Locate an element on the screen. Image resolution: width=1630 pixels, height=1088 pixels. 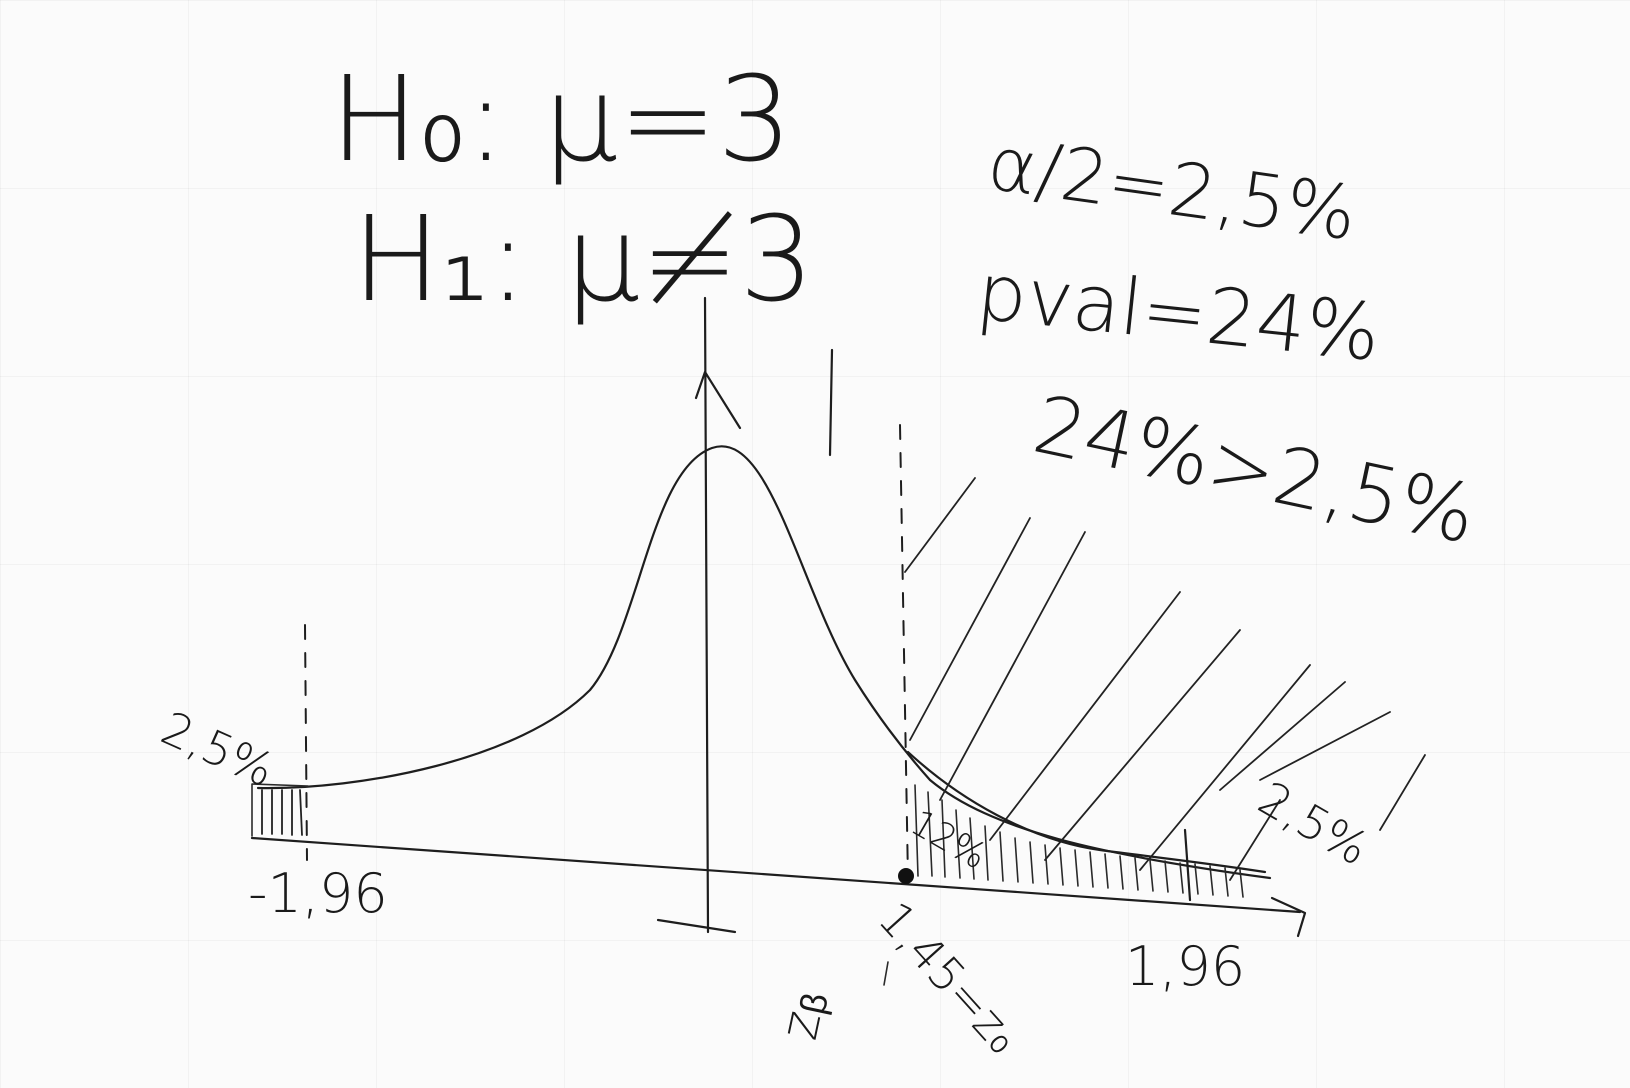
left-tail-pct-label: 2,5% is located at coordinates (218, 749).